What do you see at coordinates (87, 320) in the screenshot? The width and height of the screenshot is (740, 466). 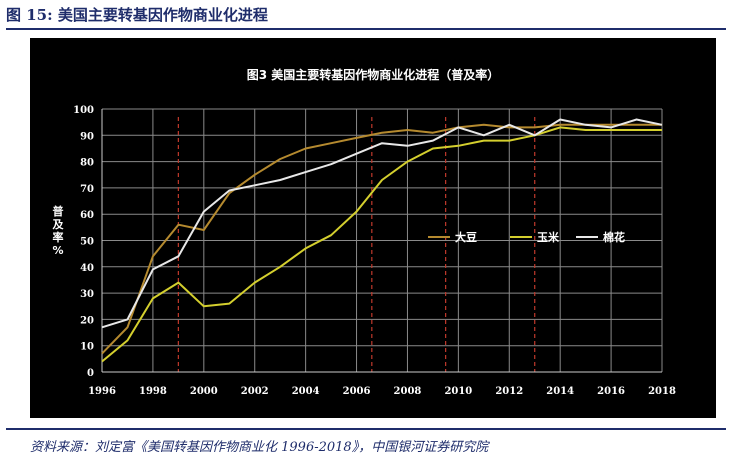 I see `y-tick-label: 20` at bounding box center [87, 320].